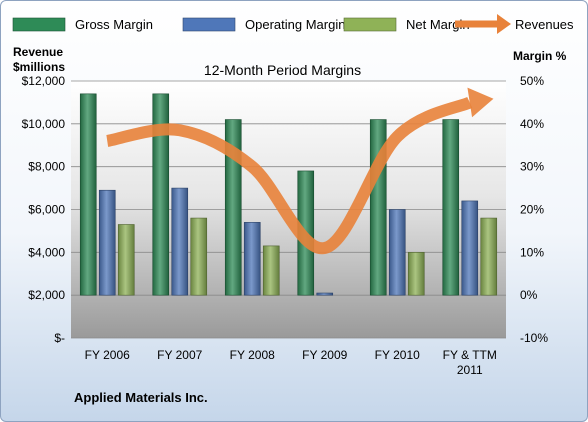  Describe the element at coordinates (438, 24) in the screenshot. I see `legend-label: Net Margin` at that location.